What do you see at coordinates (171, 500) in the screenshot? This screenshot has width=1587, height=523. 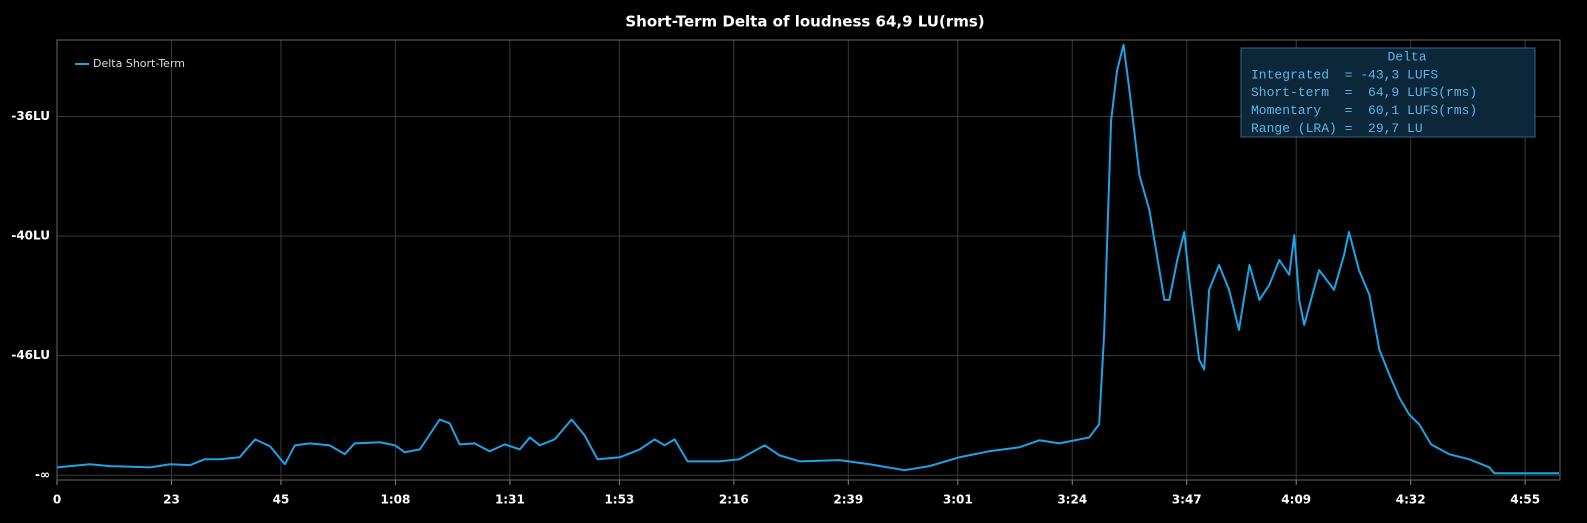 I see `x-tick-label: 23` at bounding box center [171, 500].